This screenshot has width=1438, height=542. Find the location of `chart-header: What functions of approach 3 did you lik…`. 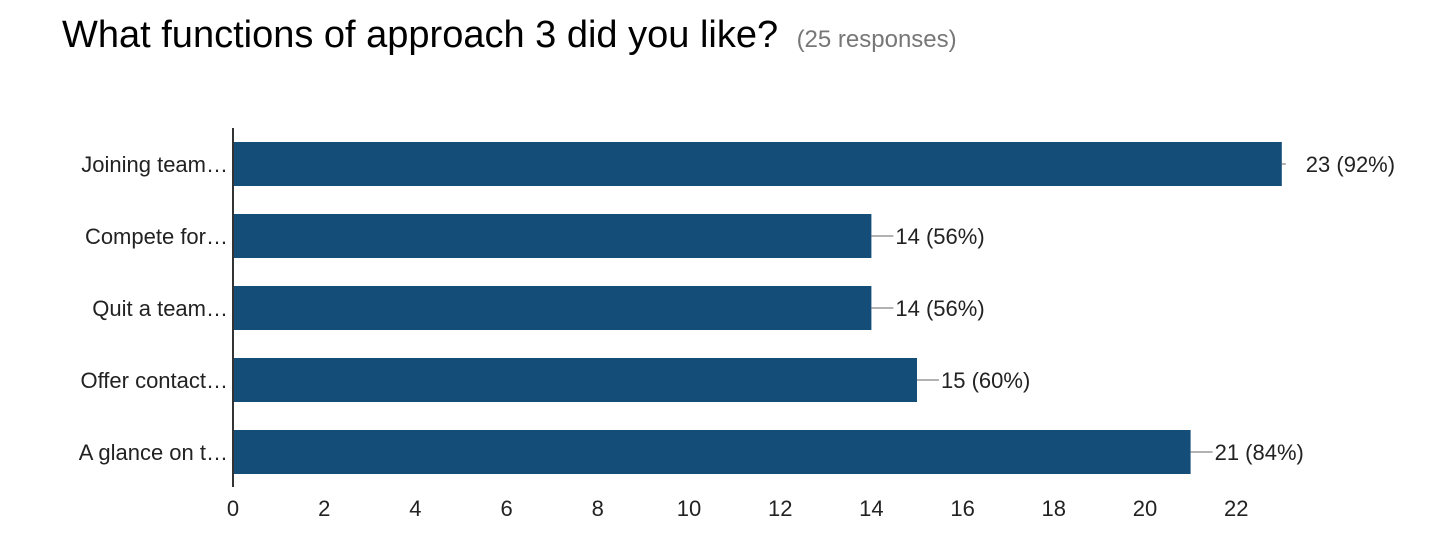

chart-header: What functions of approach 3 did you lik… is located at coordinates (509, 35).